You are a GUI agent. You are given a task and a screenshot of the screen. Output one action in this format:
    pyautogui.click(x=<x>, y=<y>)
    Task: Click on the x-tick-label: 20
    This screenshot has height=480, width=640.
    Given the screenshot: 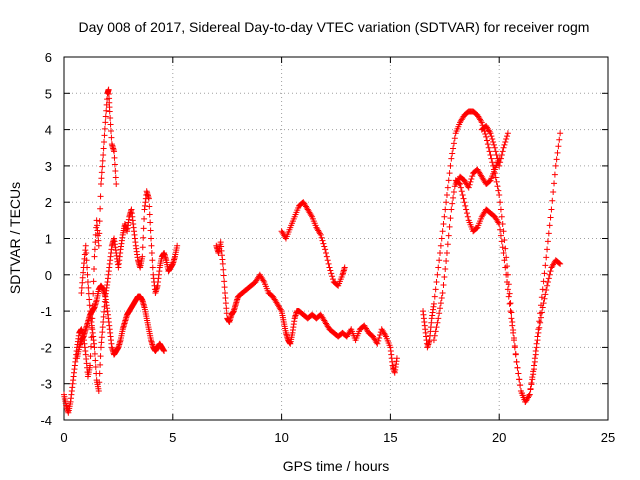 What is the action you would take?
    pyautogui.click(x=499, y=437)
    